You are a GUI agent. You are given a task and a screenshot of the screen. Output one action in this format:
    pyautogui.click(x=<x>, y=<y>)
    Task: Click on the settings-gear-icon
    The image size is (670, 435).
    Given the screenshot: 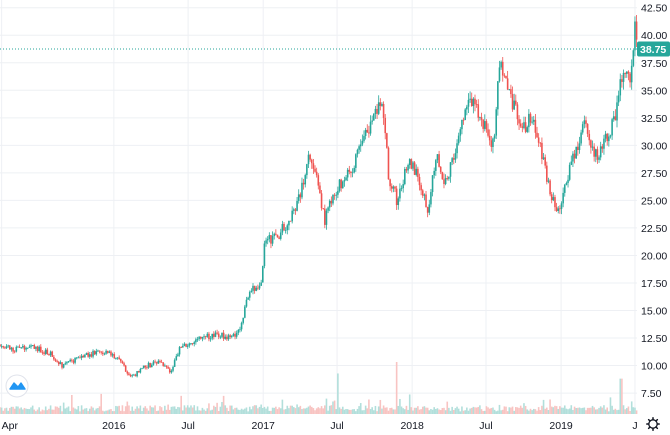 What is the action you would take?
    pyautogui.click(x=653, y=424)
    